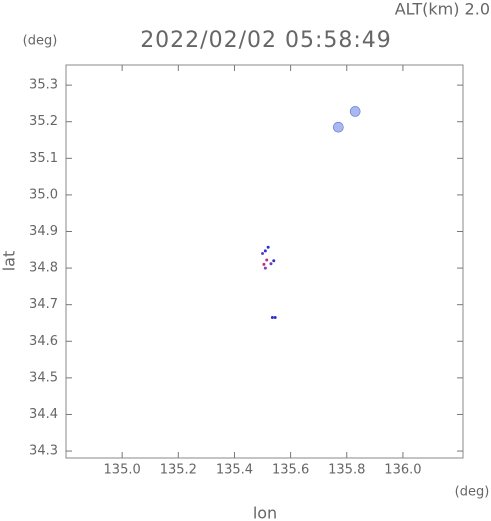 The image size is (491, 521). I want to click on x-axis-label: lon, so click(265, 512).